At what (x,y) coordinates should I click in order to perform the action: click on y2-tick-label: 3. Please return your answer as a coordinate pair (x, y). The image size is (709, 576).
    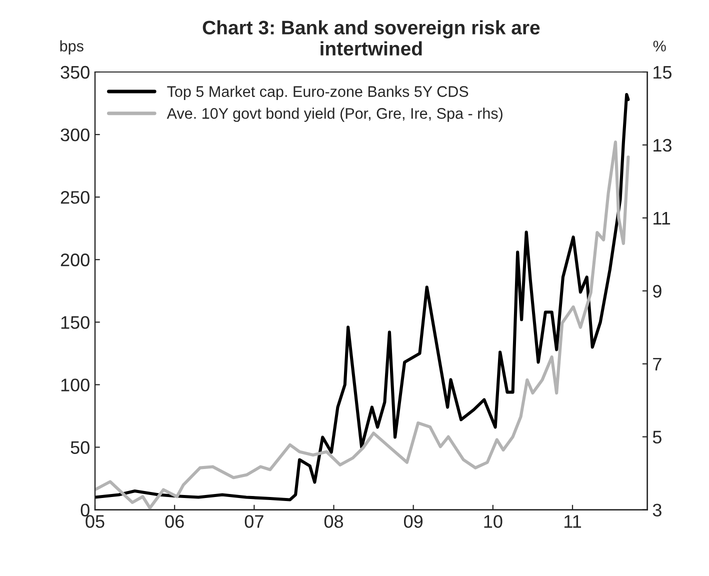
    Looking at the image, I should click on (657, 510).